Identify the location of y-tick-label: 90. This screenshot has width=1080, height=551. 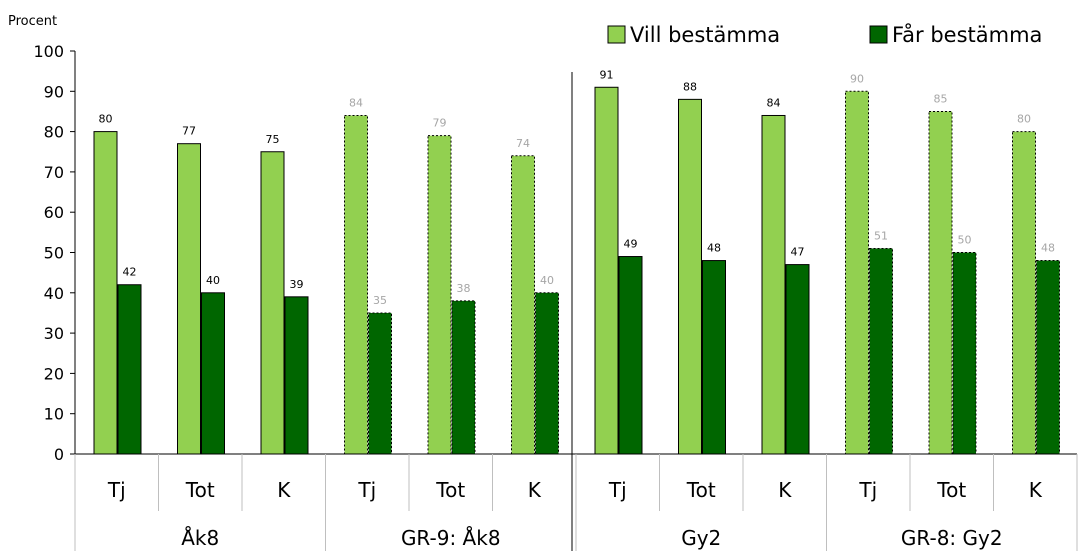
(54, 91).